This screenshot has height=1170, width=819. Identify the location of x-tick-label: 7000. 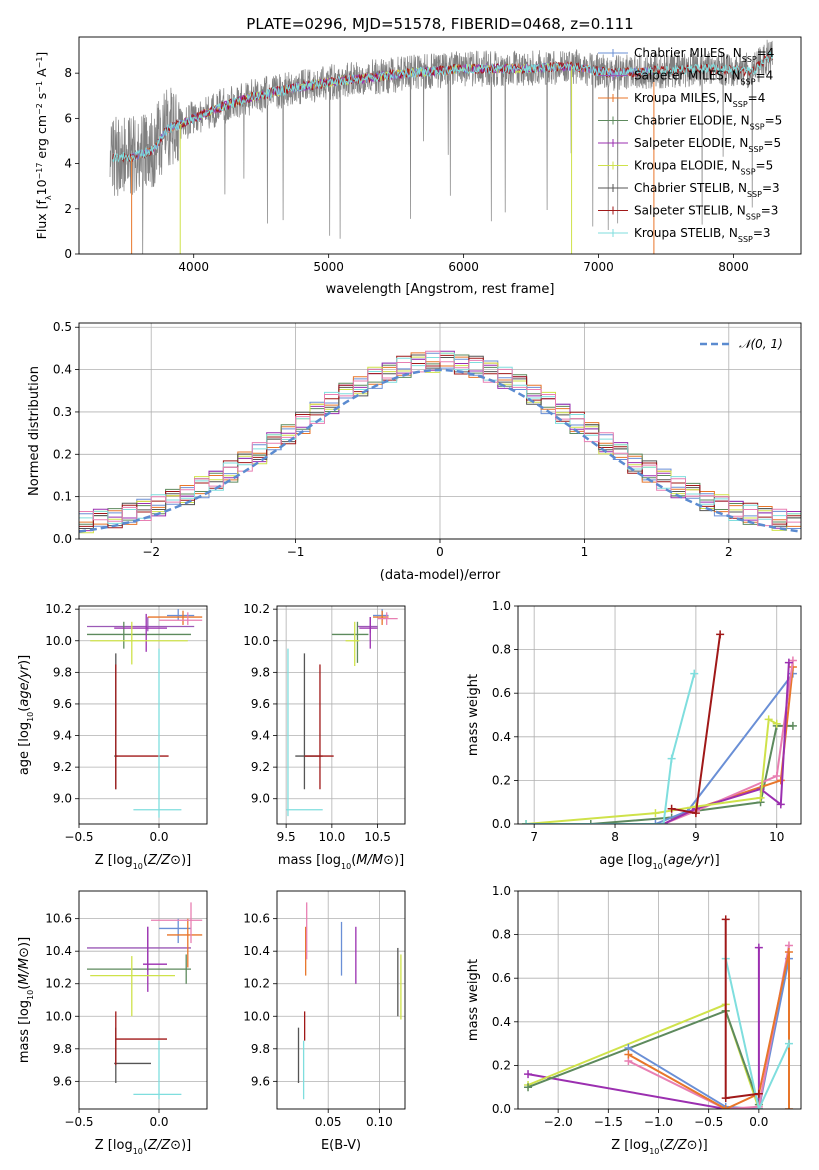
(598, 267).